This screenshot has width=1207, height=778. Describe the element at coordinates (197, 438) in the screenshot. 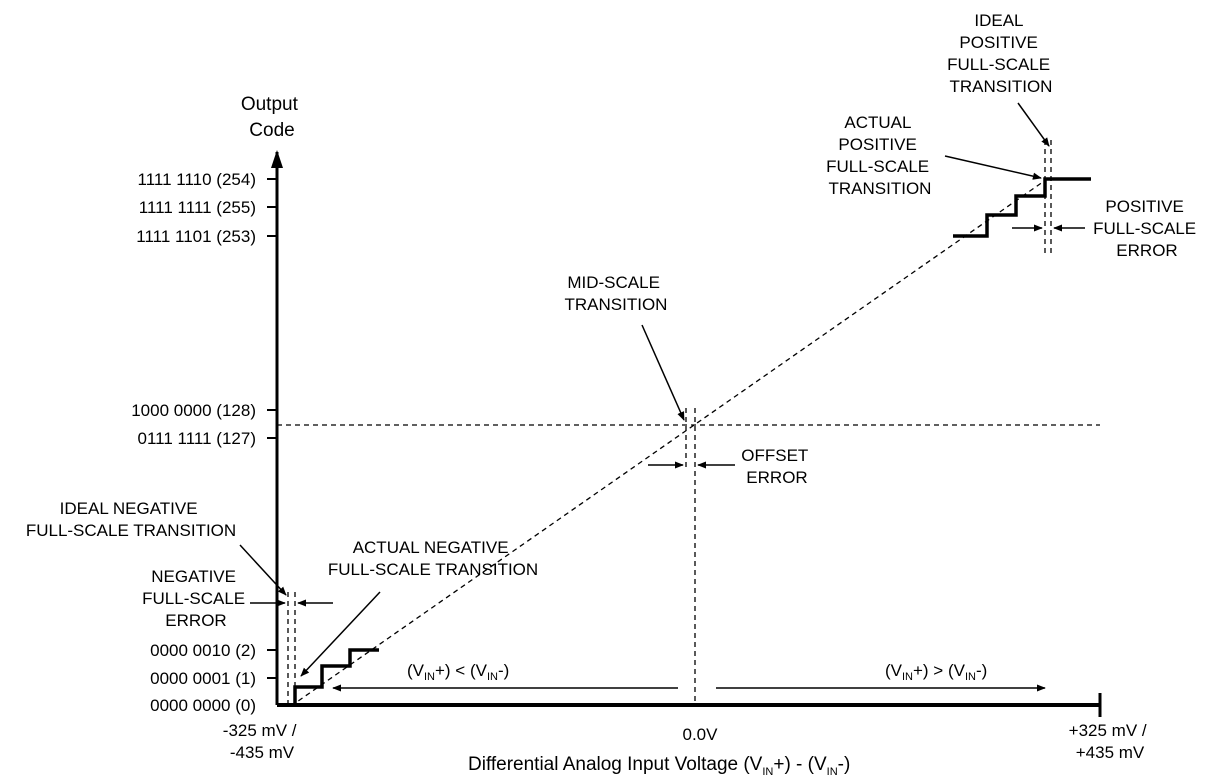

I see `y-label-127: 0111 1111 (127)` at that location.